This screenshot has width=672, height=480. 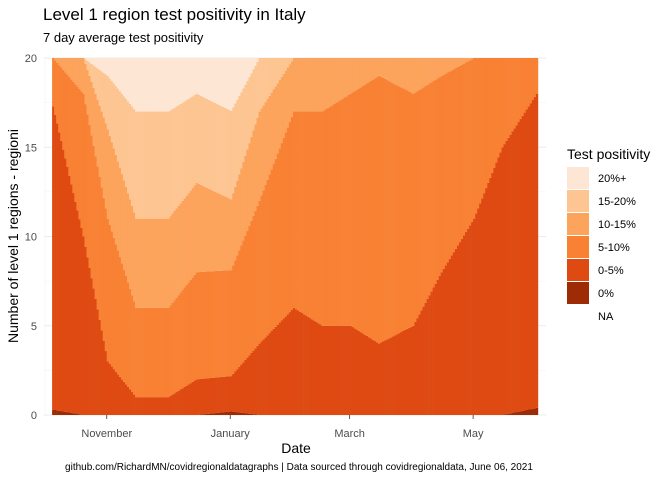 I want to click on legend-label: NA, so click(x=606, y=317).